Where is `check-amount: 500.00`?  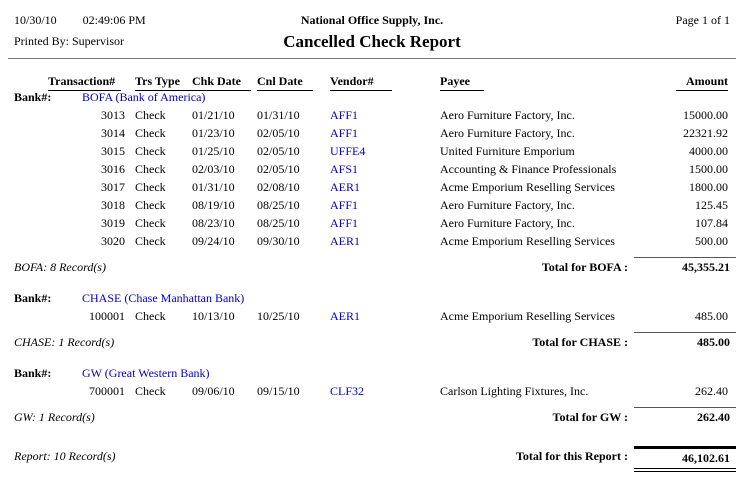 check-amount: 500.00 is located at coordinates (711, 241).